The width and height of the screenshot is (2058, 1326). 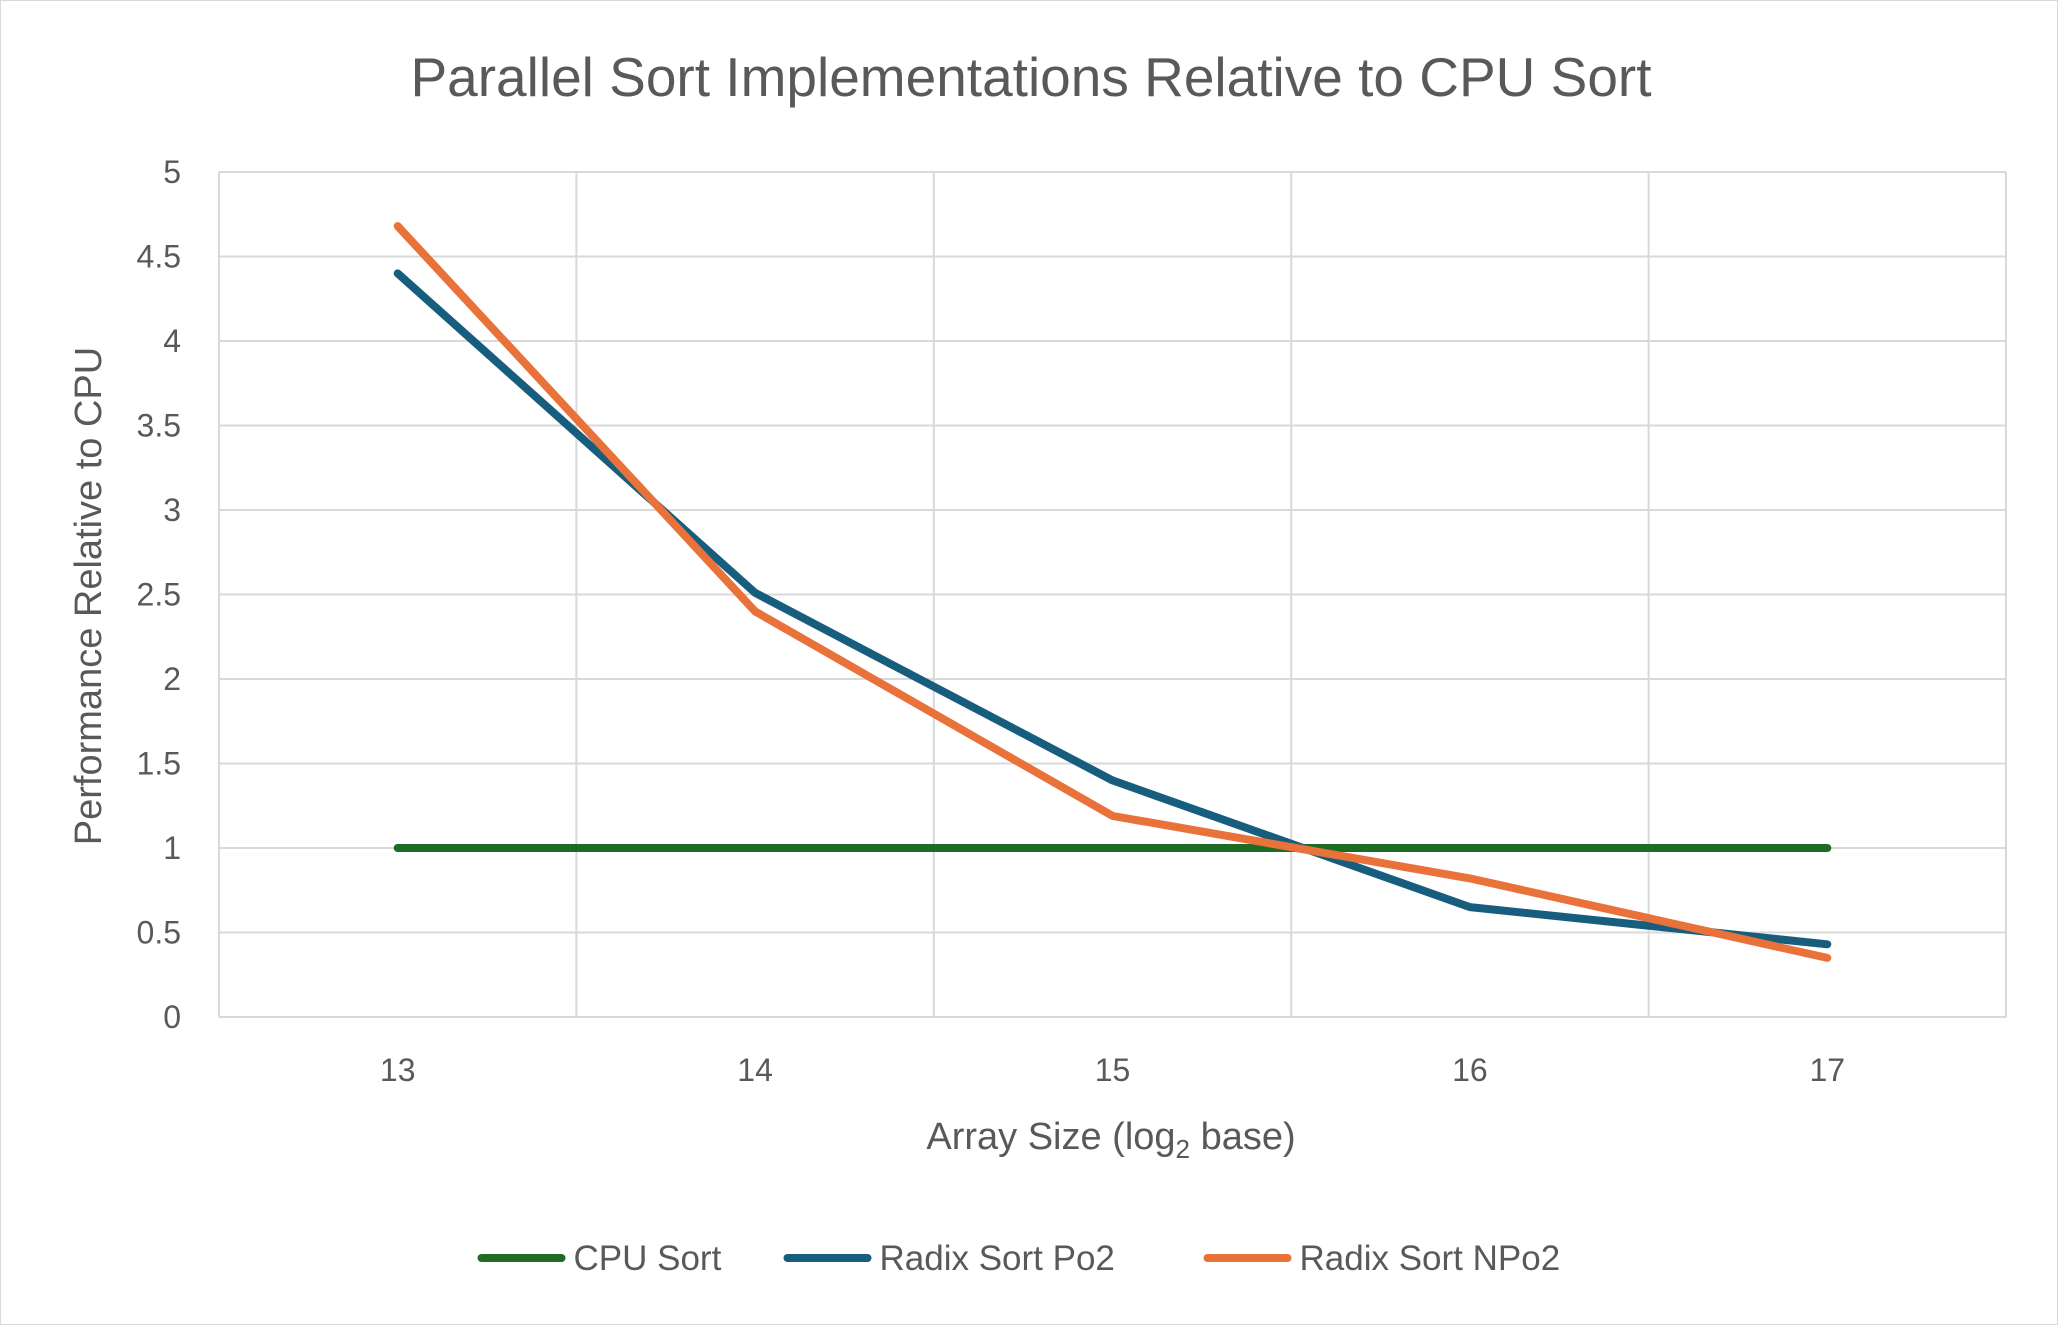 What do you see at coordinates (1828, 1070) in the screenshot?
I see `x-tick-label: 17` at bounding box center [1828, 1070].